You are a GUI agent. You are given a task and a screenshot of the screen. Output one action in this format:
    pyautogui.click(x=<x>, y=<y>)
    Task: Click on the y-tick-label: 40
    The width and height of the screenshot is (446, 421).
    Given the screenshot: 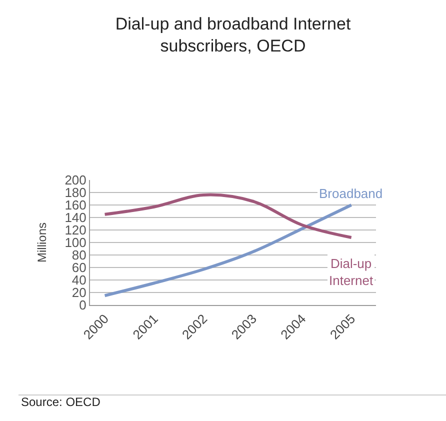 What is the action you would take?
    pyautogui.click(x=79, y=280)
    